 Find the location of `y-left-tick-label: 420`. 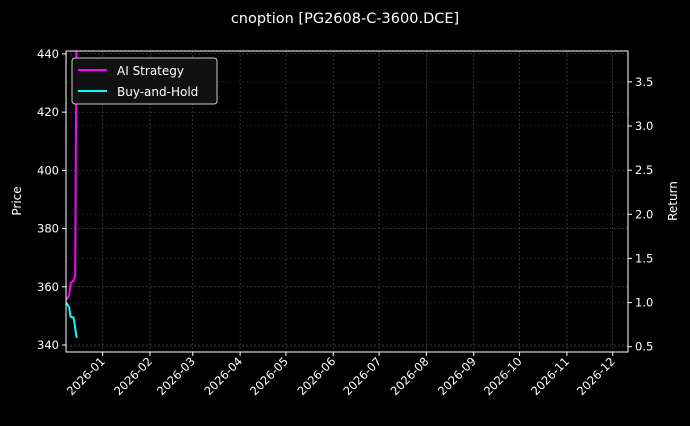

y-left-tick-label: 420 is located at coordinates (48, 112).